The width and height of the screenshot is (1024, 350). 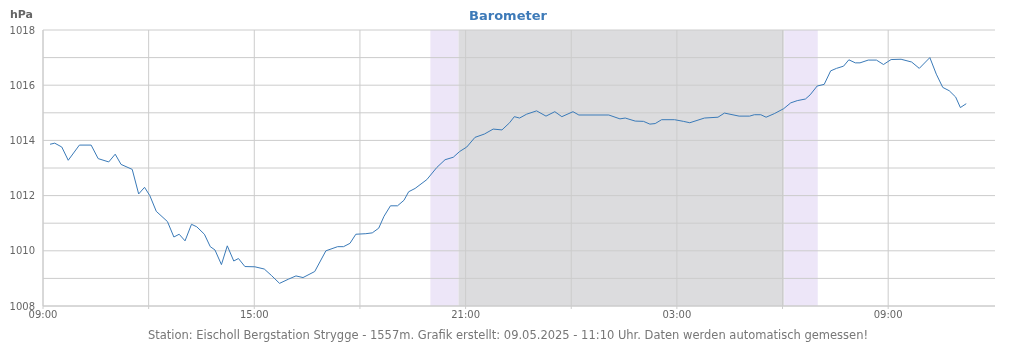 What do you see at coordinates (465, 315) in the screenshot?
I see `x-tick-label: 21:00` at bounding box center [465, 315].